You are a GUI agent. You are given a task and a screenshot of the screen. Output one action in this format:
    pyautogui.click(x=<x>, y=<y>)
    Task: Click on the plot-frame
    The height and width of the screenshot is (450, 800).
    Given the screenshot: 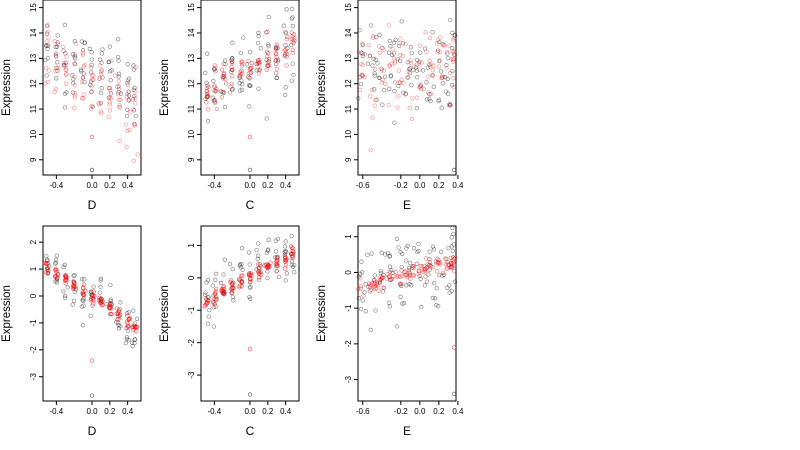 What is the action you would take?
    pyautogui.click(x=92, y=313)
    